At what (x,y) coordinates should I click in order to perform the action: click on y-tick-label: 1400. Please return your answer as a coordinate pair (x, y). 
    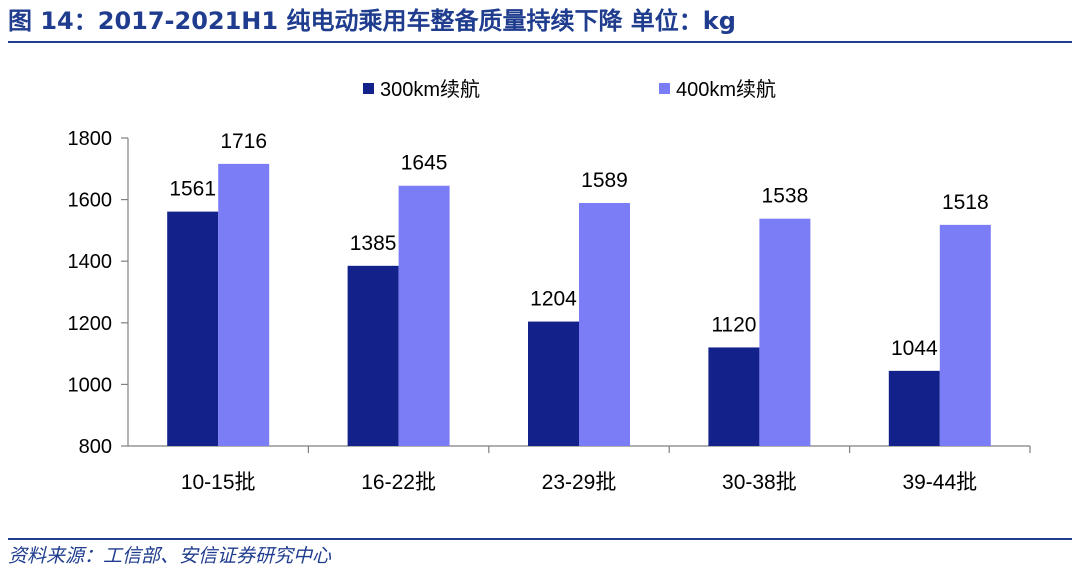
    Looking at the image, I should click on (90, 262).